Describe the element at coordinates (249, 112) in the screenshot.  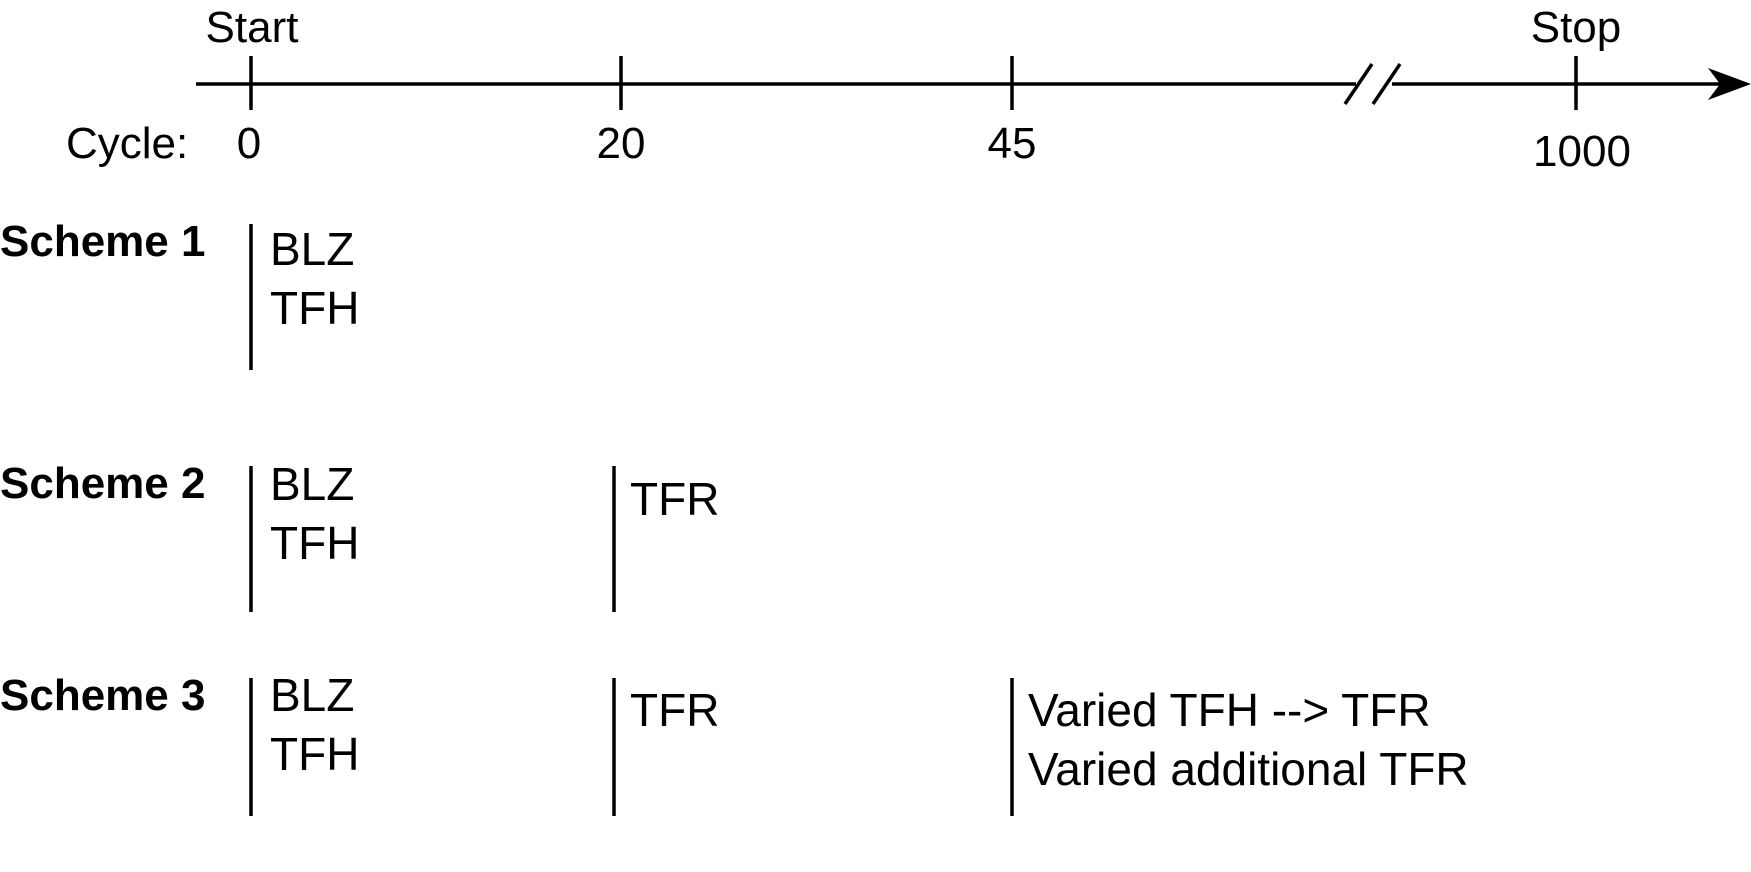
I see `tick-cycle-0: 0` at that location.